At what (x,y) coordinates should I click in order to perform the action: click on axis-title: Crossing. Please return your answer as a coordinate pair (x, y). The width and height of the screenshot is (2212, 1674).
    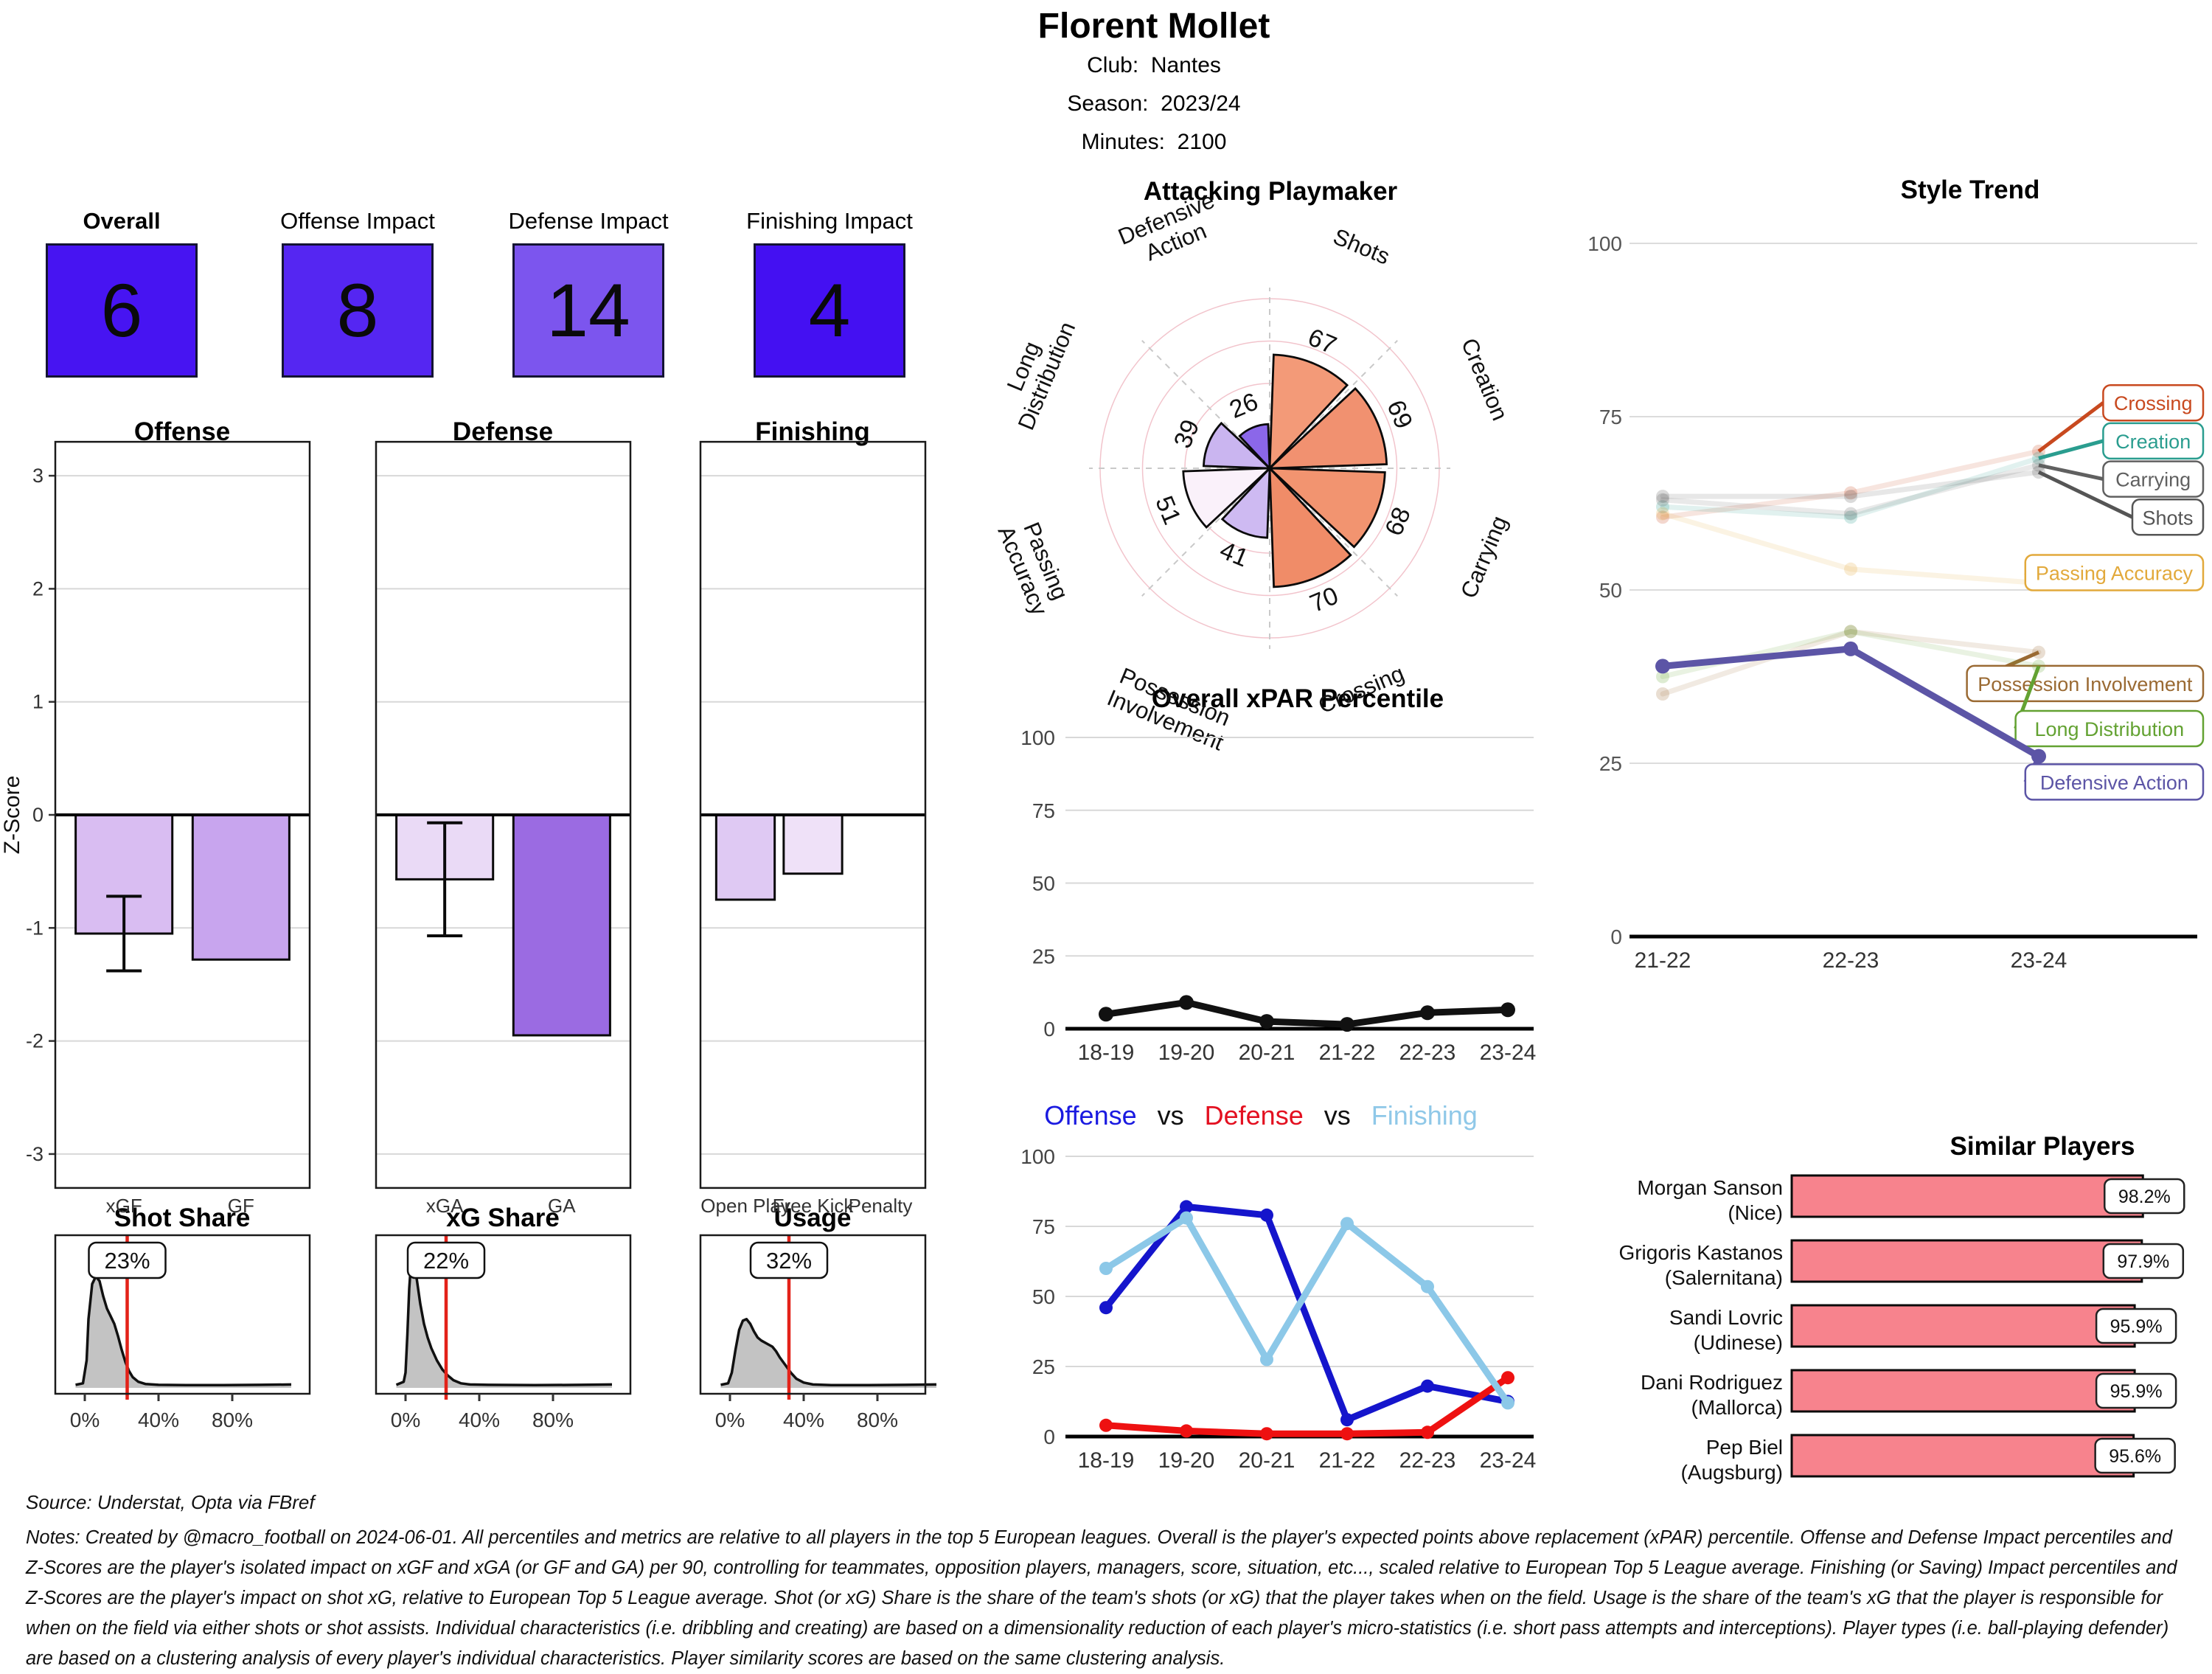
    Looking at the image, I should click on (1361, 689).